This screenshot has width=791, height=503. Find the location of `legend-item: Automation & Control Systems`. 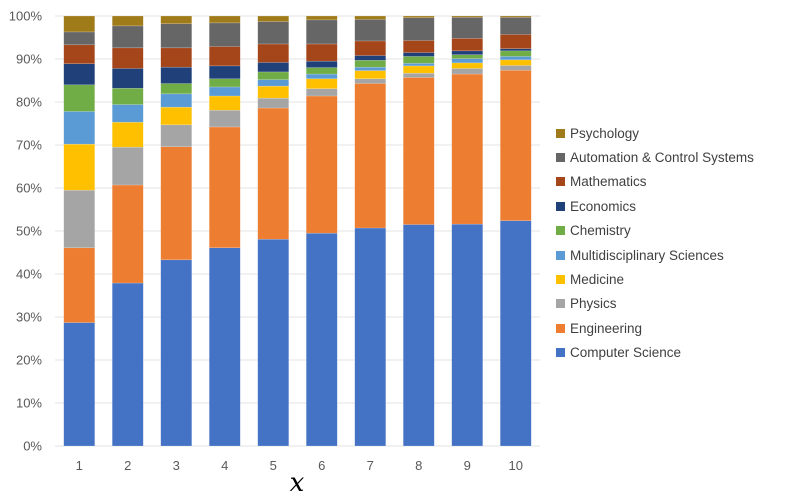

legend-item: Automation & Control Systems is located at coordinates (655, 157).